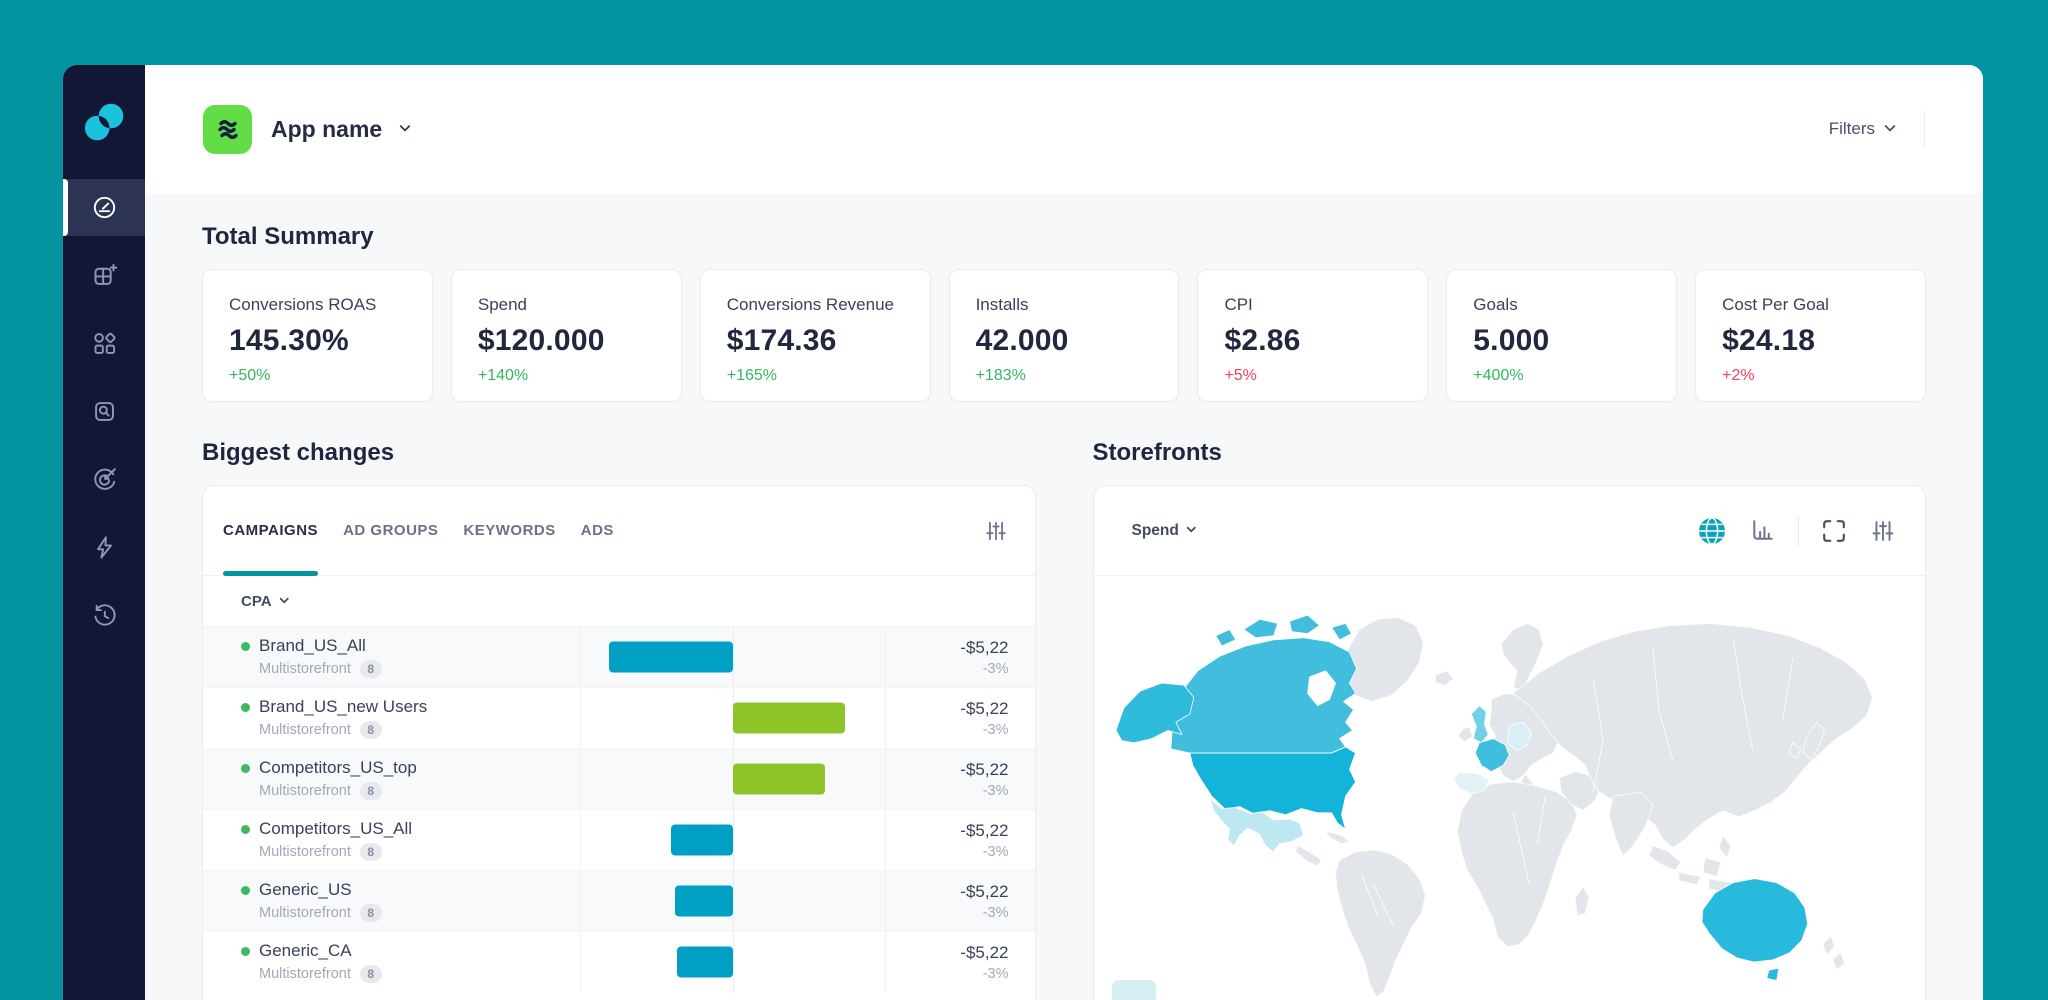  Describe the element at coordinates (104, 343) in the screenshot. I see `sidebar-item-categories` at that location.